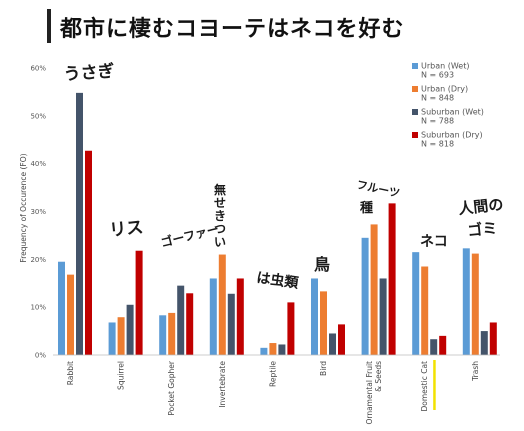  I want to click on y-tick-label: 50%, so click(38, 116).